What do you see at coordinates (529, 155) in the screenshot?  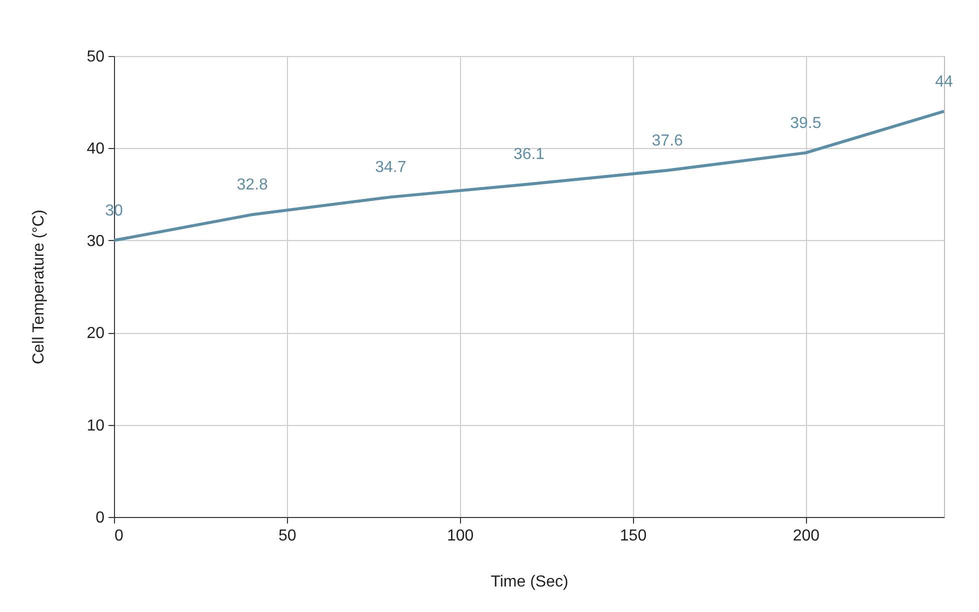 I see `data-label: 36.1` at bounding box center [529, 155].